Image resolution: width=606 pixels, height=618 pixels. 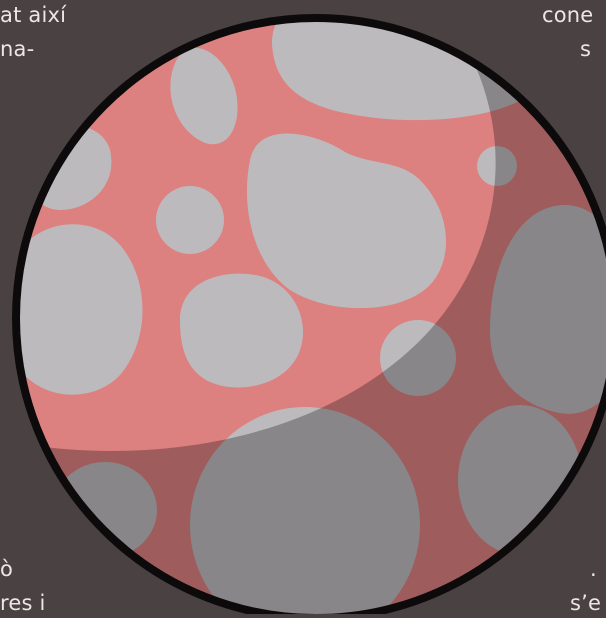 I want to click on text-fragment-top-left-1: at així, so click(x=33, y=15).